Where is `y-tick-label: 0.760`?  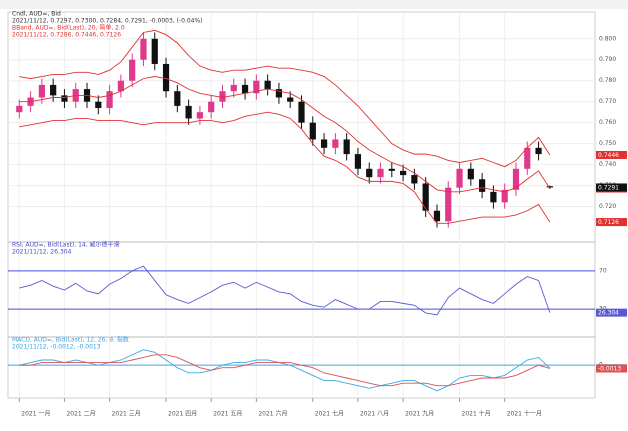
y-tick-label: 0.760 is located at coordinates (607, 122).